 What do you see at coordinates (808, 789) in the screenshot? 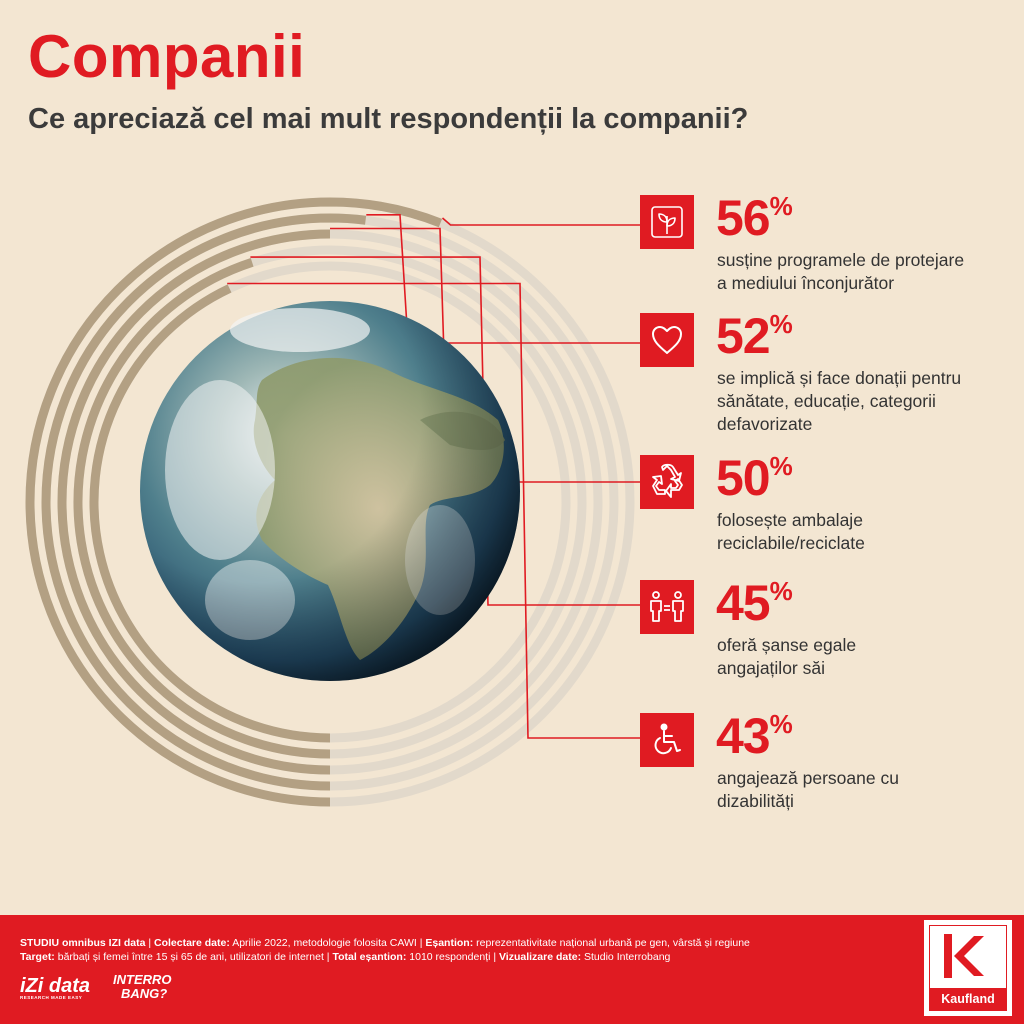
I see `category-label: angajează persoane cu dizabilități` at bounding box center [808, 789].